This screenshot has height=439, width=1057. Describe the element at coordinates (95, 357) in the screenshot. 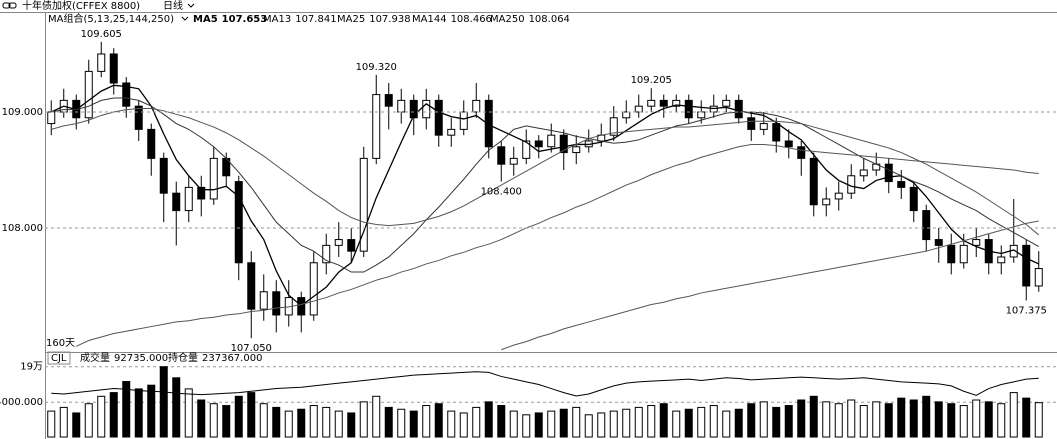

I see `legend-name: 成交量` at that location.